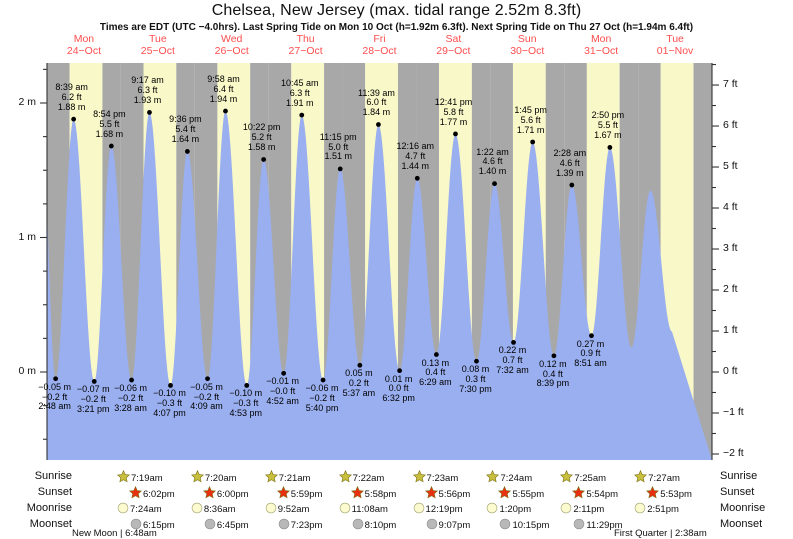 The image size is (793, 539). Describe the element at coordinates (185, 129) in the screenshot. I see `tide-label-line: 5.4 ft` at that location.